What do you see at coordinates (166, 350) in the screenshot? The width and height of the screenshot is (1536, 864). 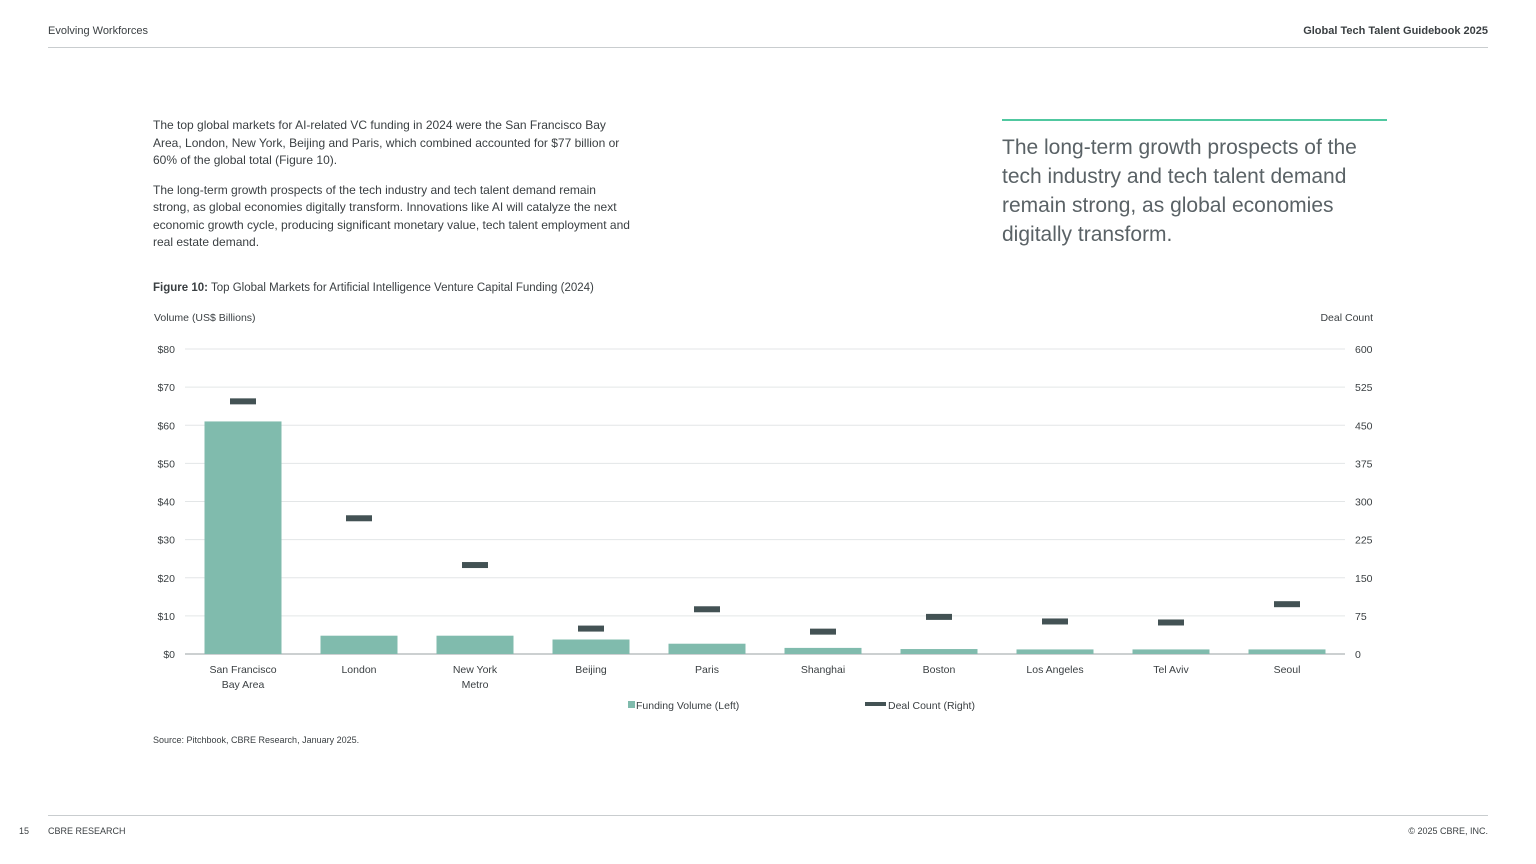 I see `y-tick-label-left: $80` at bounding box center [166, 350].